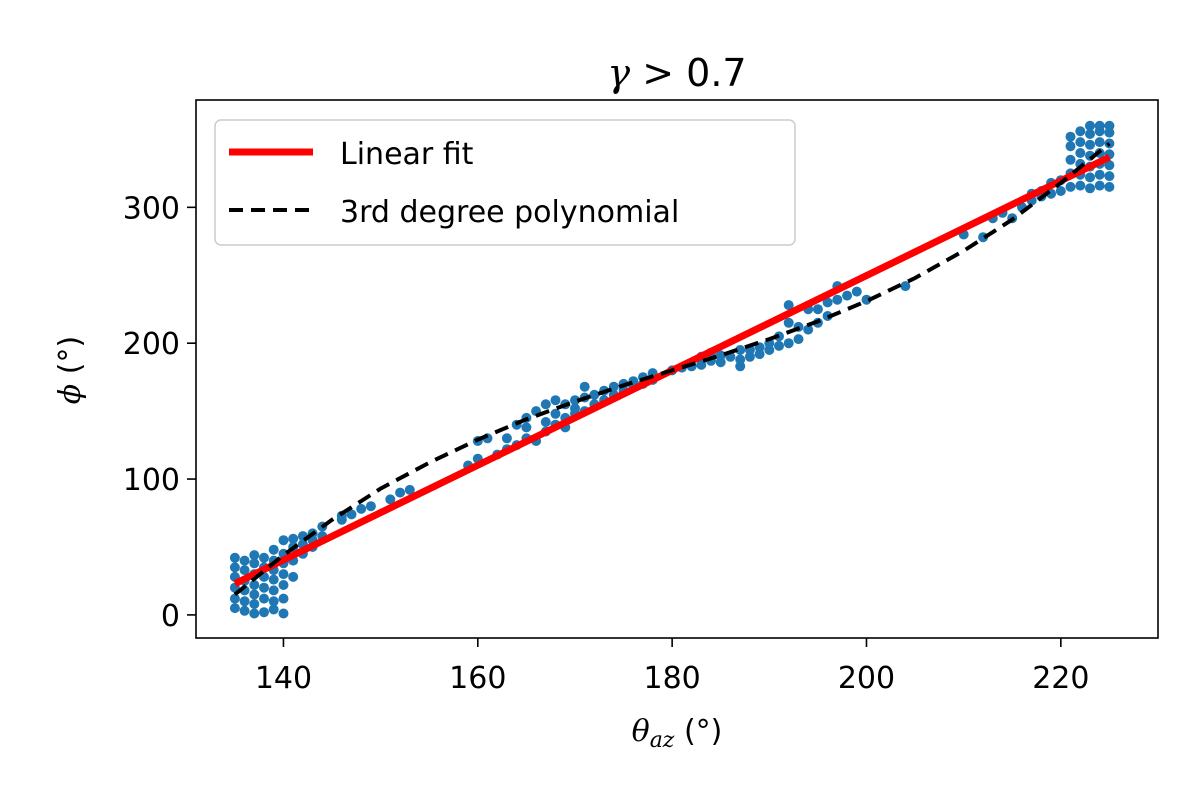 The height and width of the screenshot is (805, 1200). What do you see at coordinates (151, 208) in the screenshot?
I see `y-tick-label: 300` at bounding box center [151, 208].